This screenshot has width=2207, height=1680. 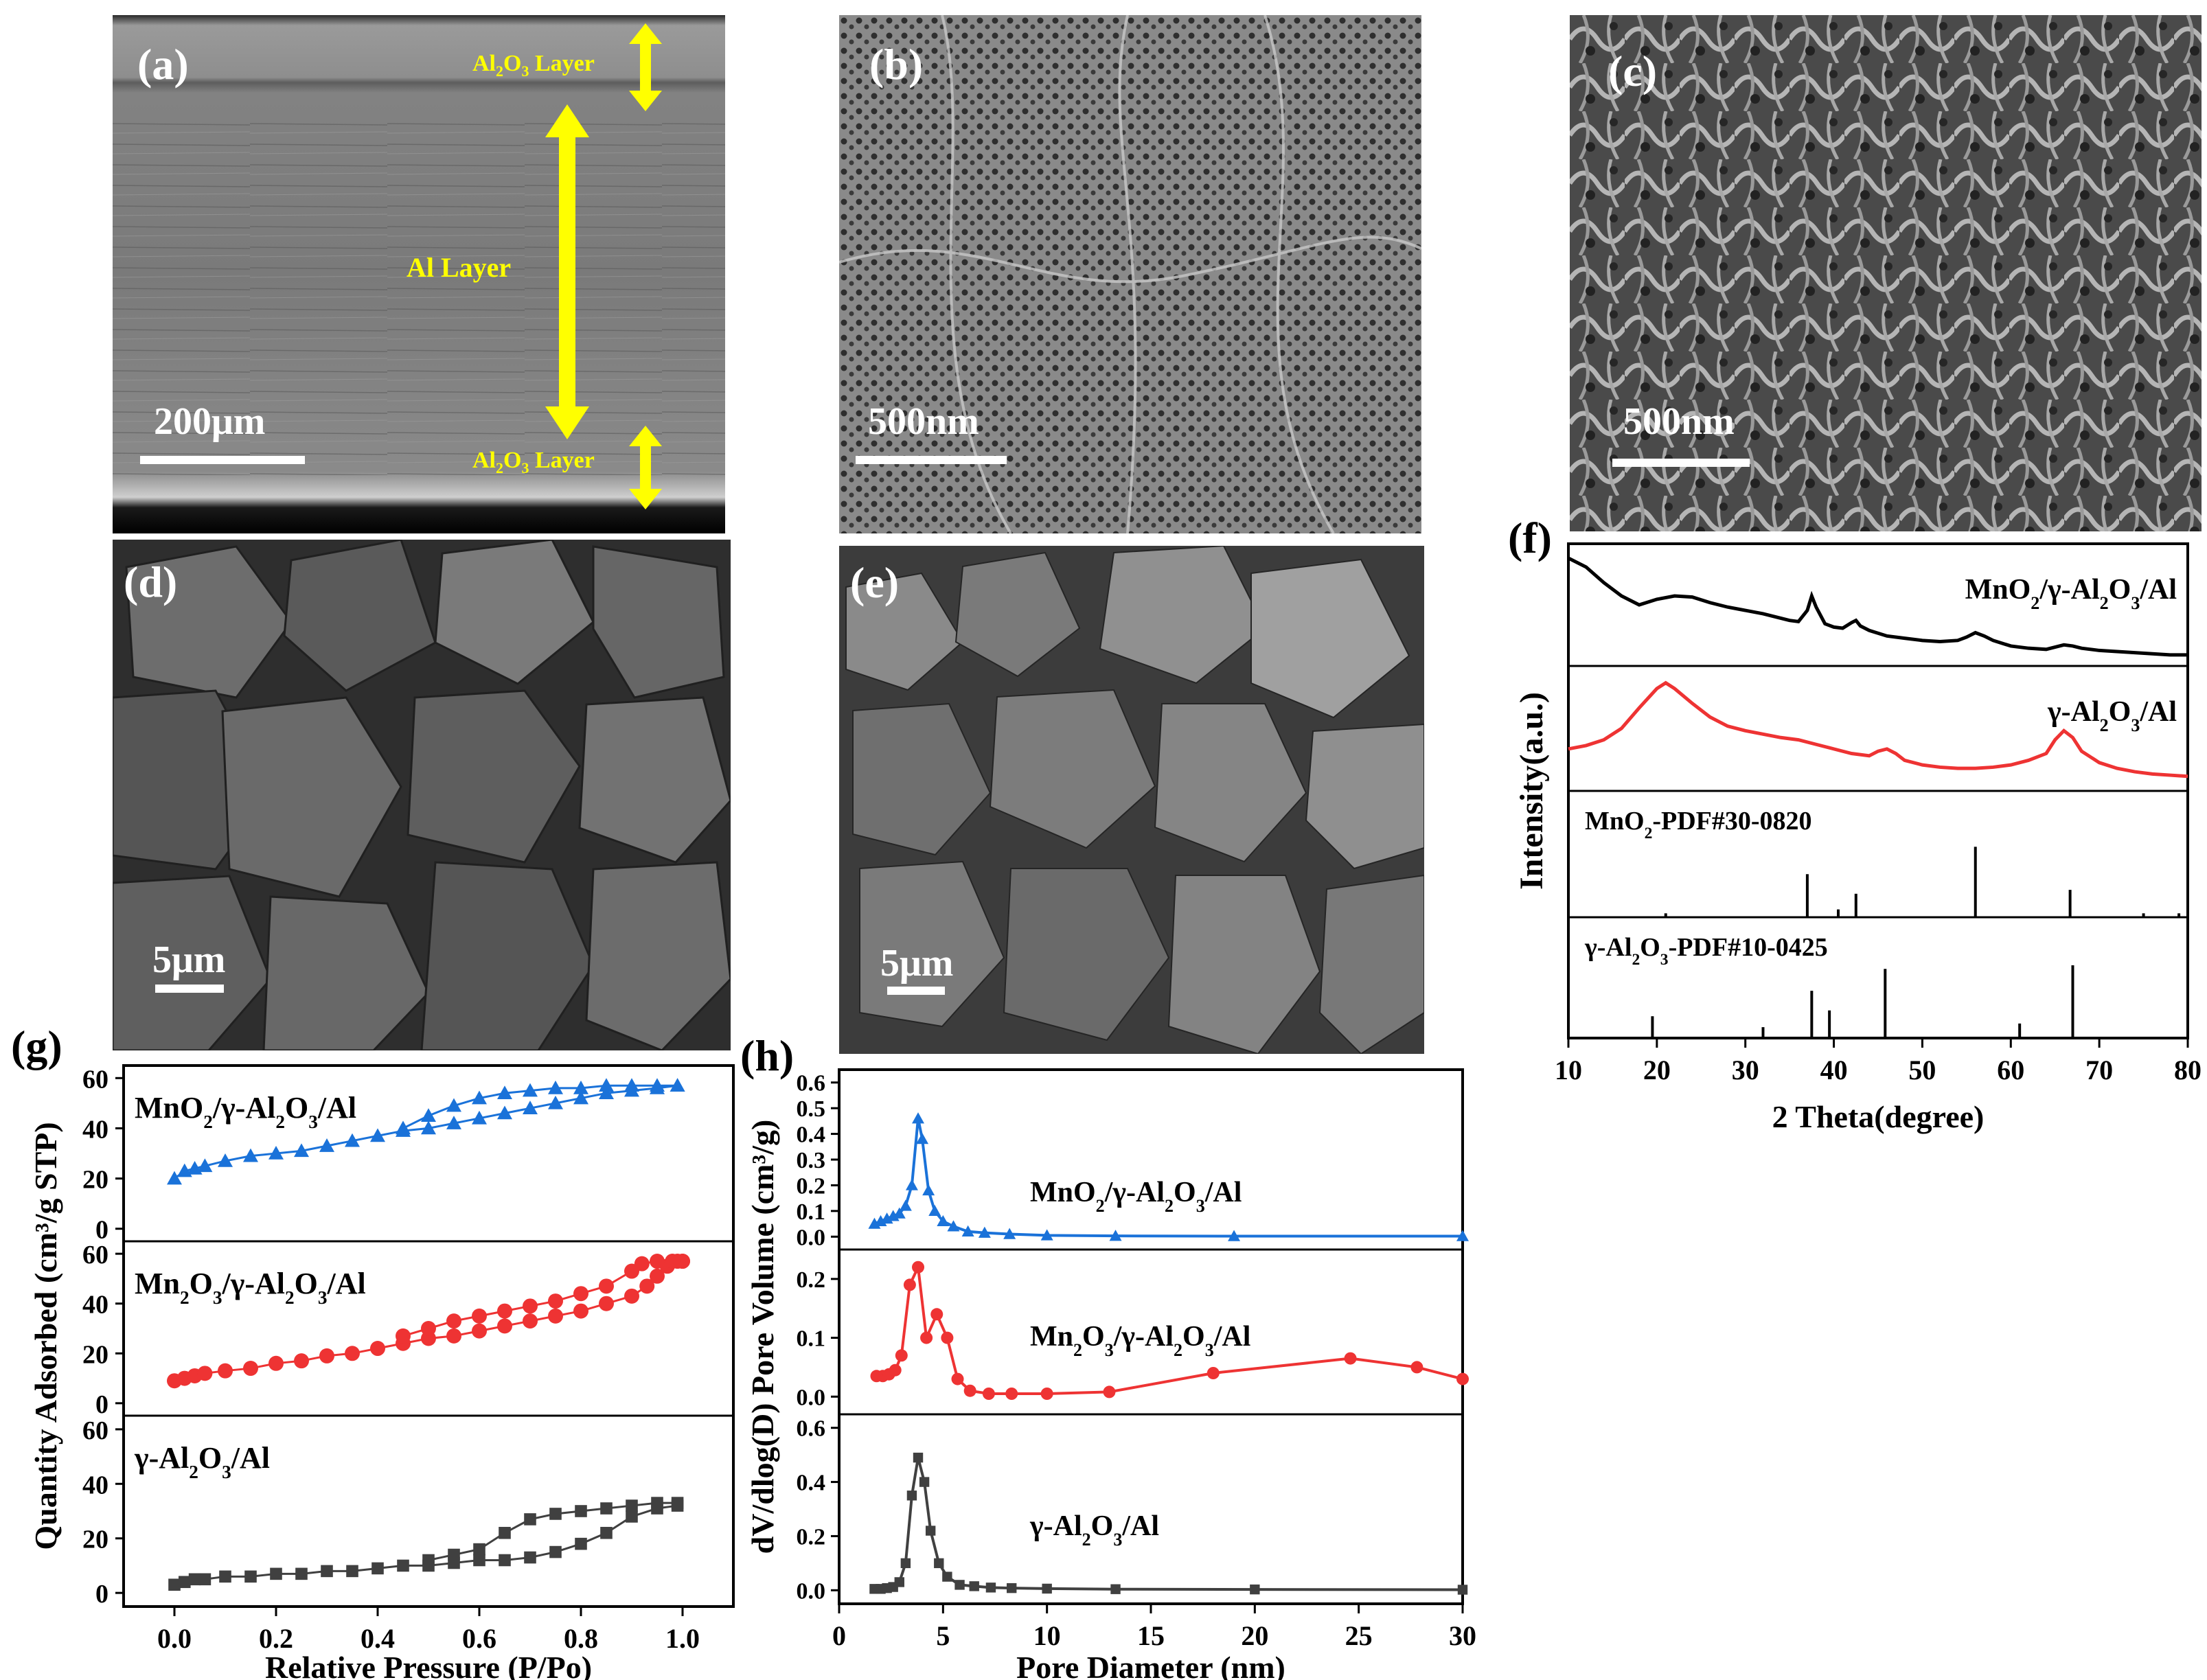 What do you see at coordinates (422, 795) in the screenshot?
I see `panel-d: (d) 5μm` at bounding box center [422, 795].